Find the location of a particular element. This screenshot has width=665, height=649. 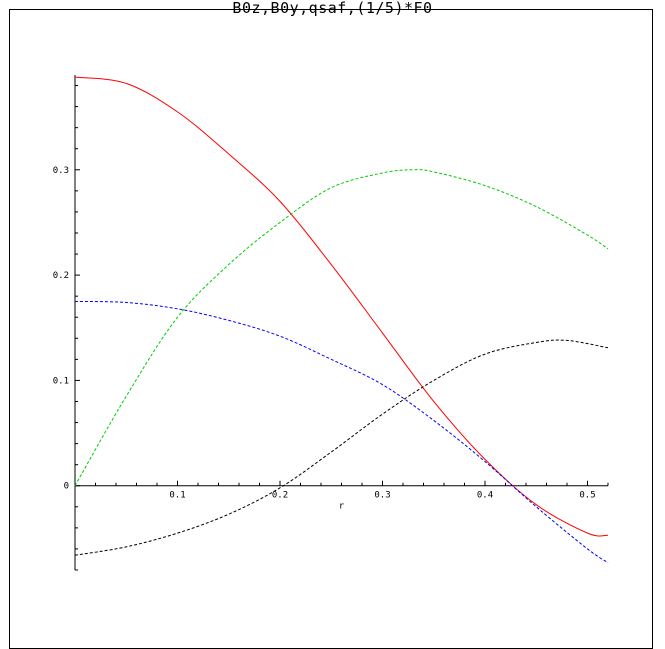

x-tick-label: 0.3 is located at coordinates (382, 496).